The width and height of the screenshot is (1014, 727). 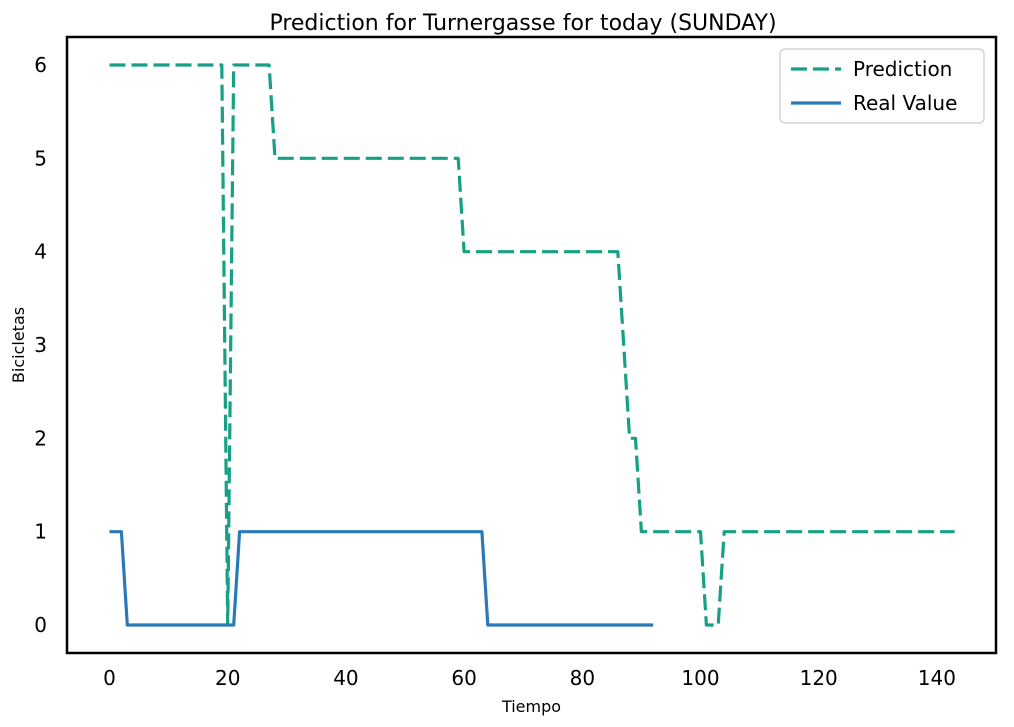 What do you see at coordinates (40, 345) in the screenshot?
I see `y-tick-label: 3` at bounding box center [40, 345].